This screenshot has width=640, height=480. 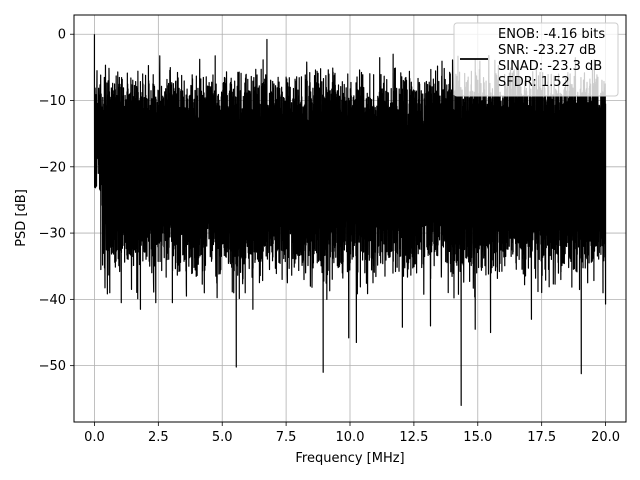 I want to click on x-tick-label: 17.5, so click(x=541, y=437).